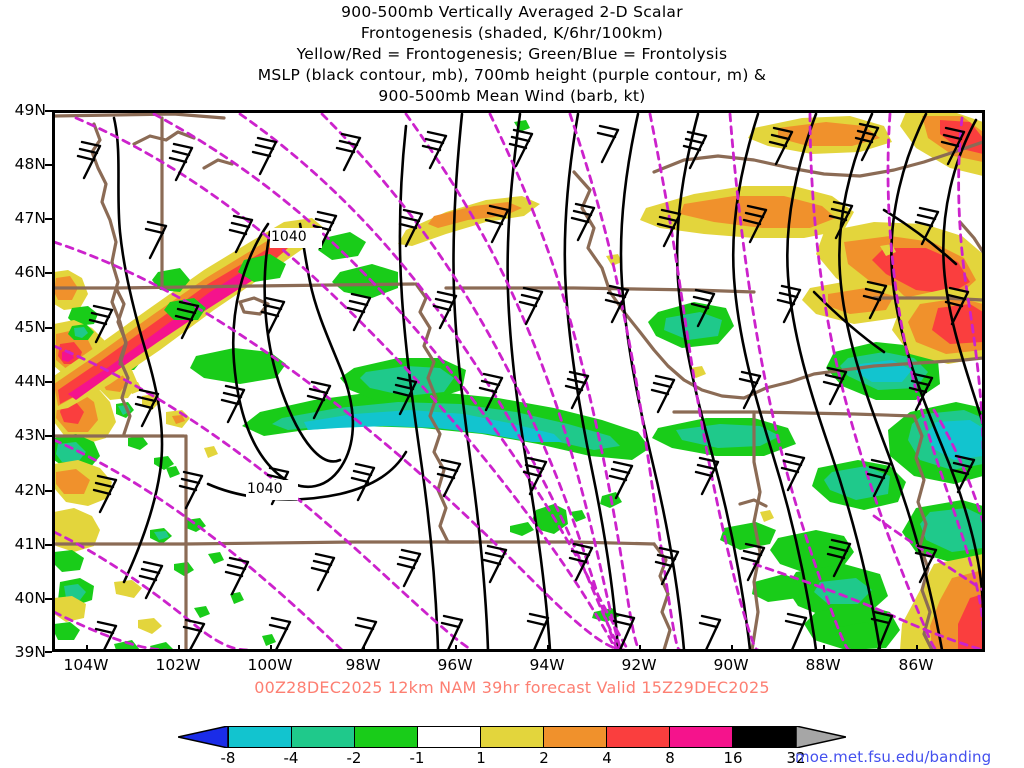  Describe the element at coordinates (30, 381) in the screenshot. I see `axis-y-label-44N: 44N` at that location.